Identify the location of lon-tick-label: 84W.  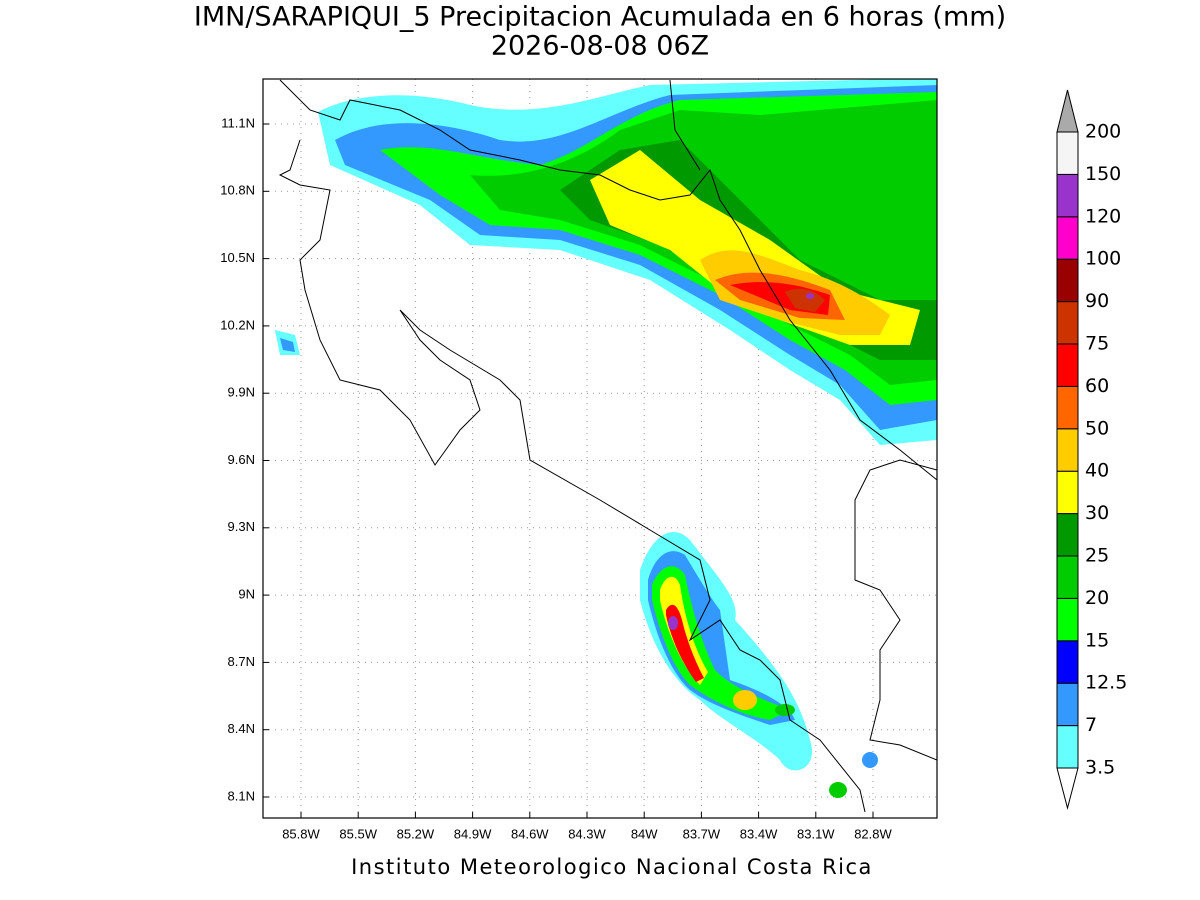
(644, 833).